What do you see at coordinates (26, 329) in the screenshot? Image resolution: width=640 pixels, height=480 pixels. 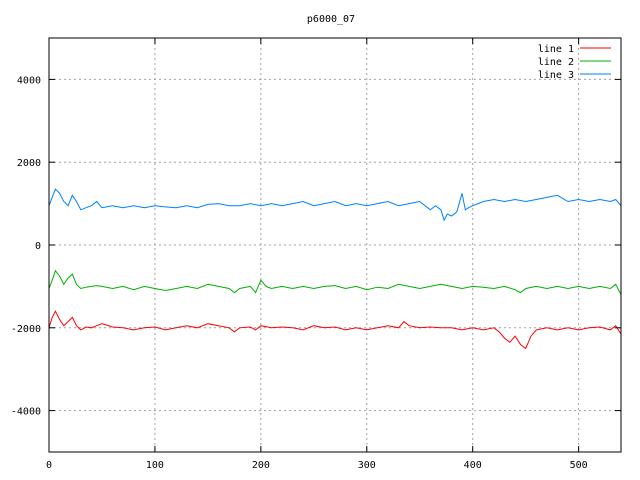 I see `y-tick-label: -2000` at bounding box center [26, 329].